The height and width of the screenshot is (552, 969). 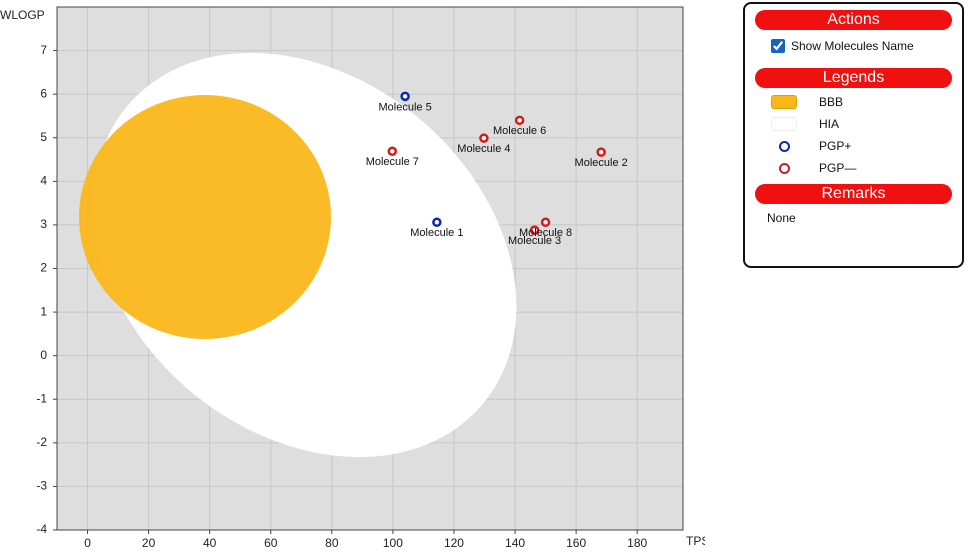 What do you see at coordinates (576, 543) in the screenshot?
I see `x-tick-label: 160` at bounding box center [576, 543].